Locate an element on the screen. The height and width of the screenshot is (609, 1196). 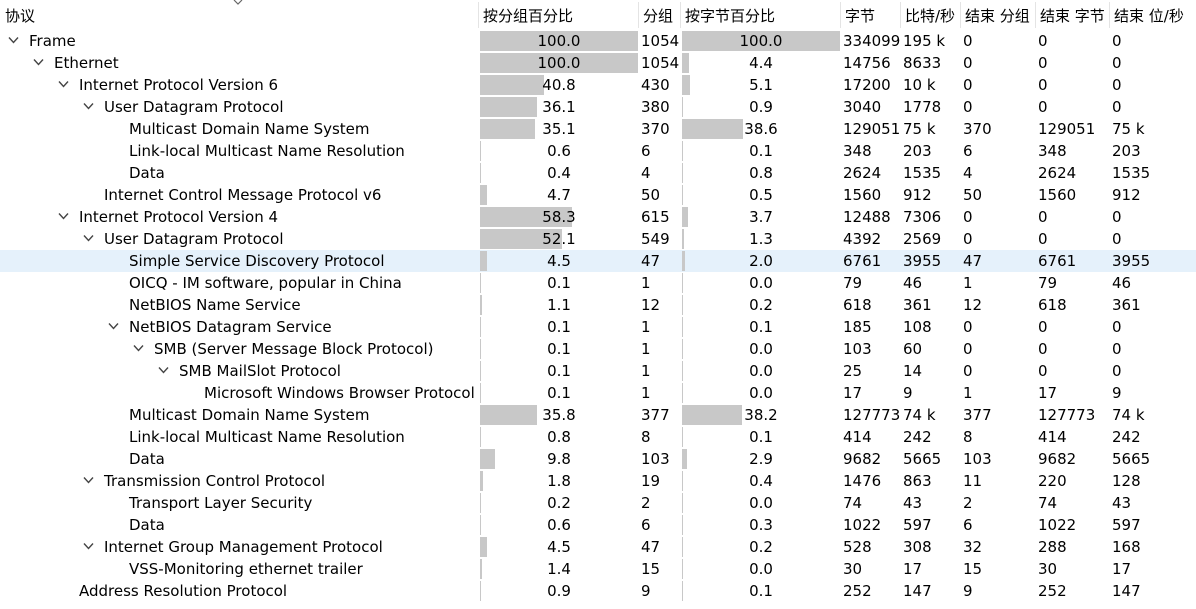
column-header-bytes: 字节 is located at coordinates (860, 16).